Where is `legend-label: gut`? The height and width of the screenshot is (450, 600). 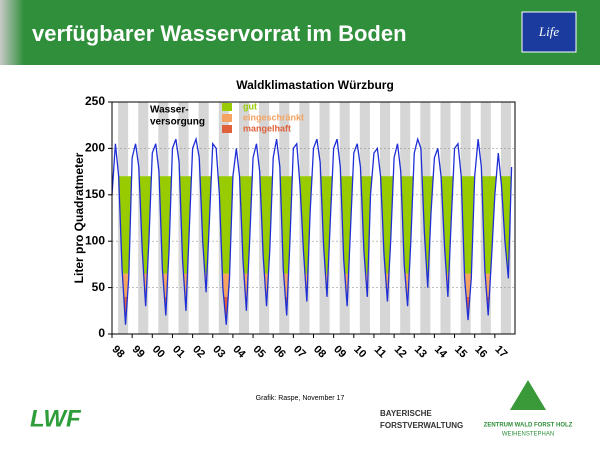 legend-label: gut is located at coordinates (250, 106).